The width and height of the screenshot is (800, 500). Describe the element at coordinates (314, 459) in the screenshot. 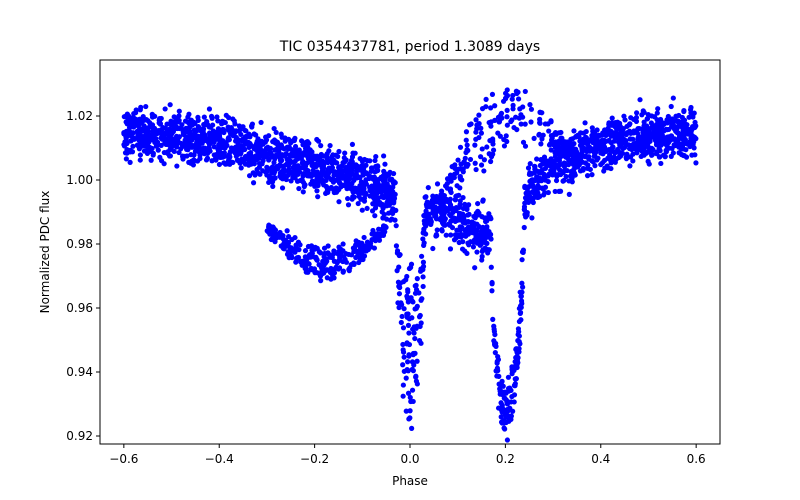

I see `x-tick-label: −0.2` at that location.